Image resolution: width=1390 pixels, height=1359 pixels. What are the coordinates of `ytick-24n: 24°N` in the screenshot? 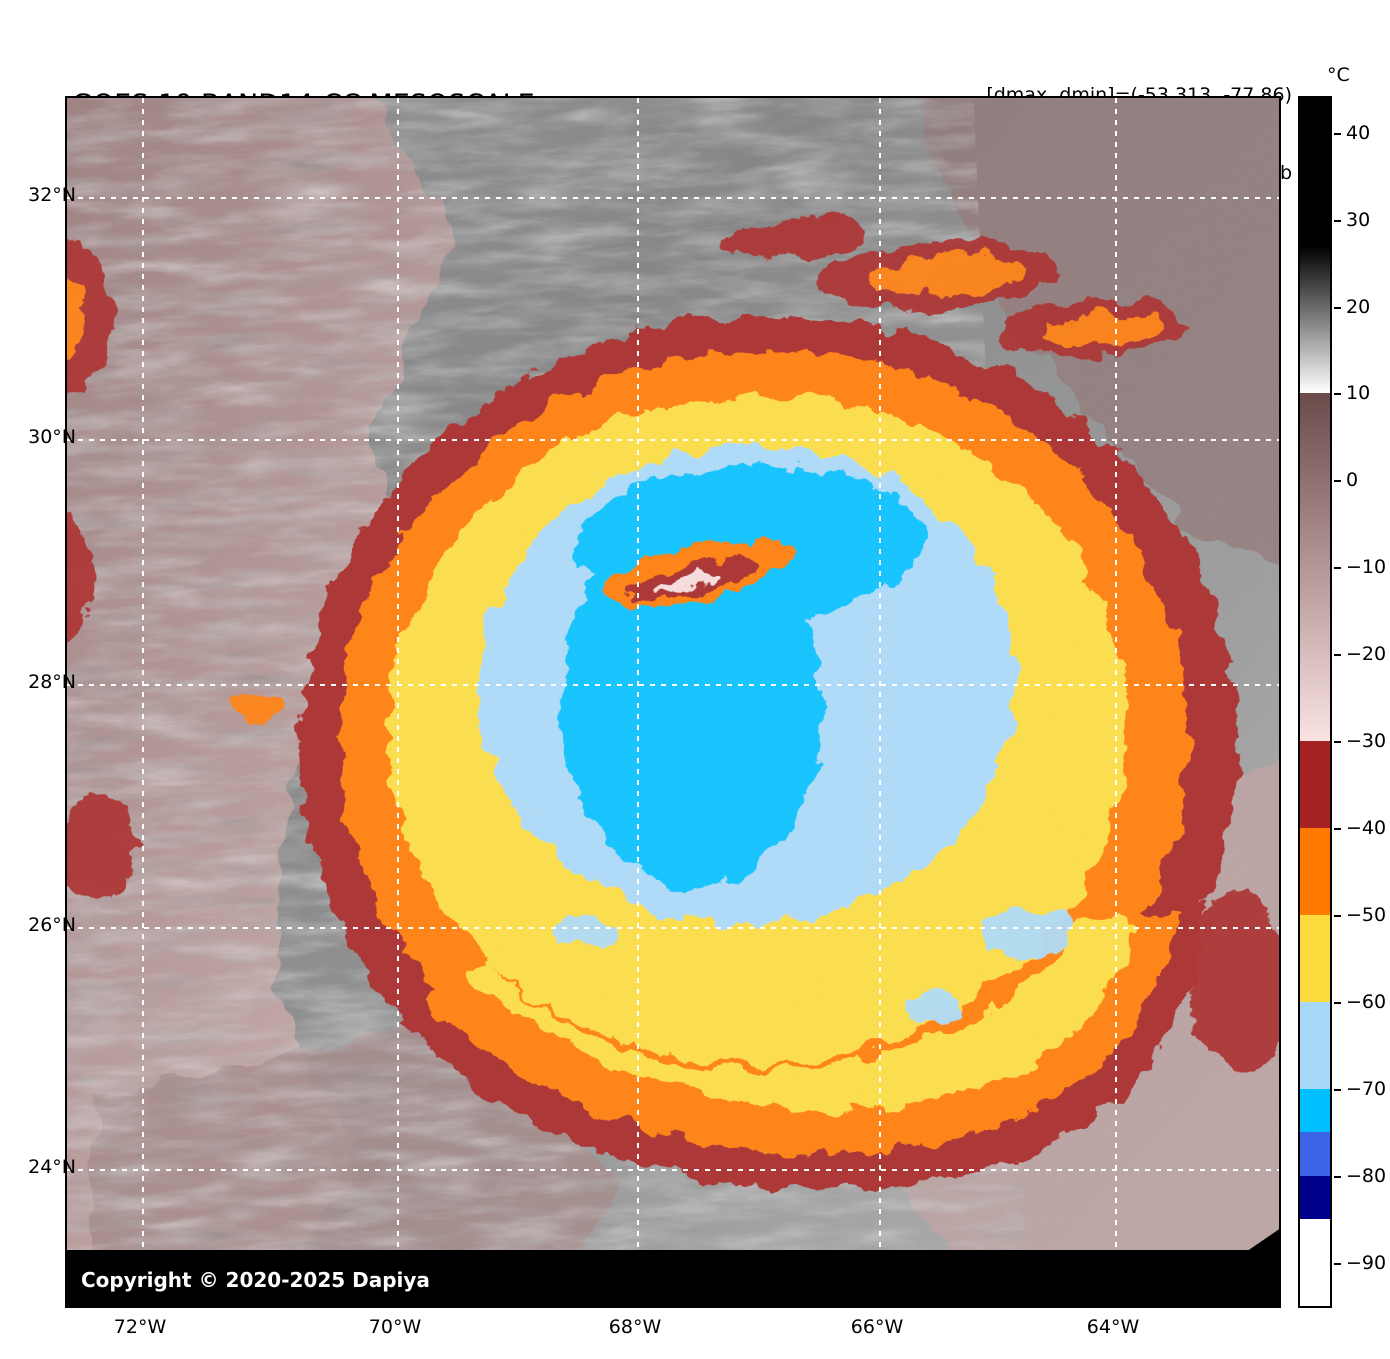 It's located at (52, 1167).